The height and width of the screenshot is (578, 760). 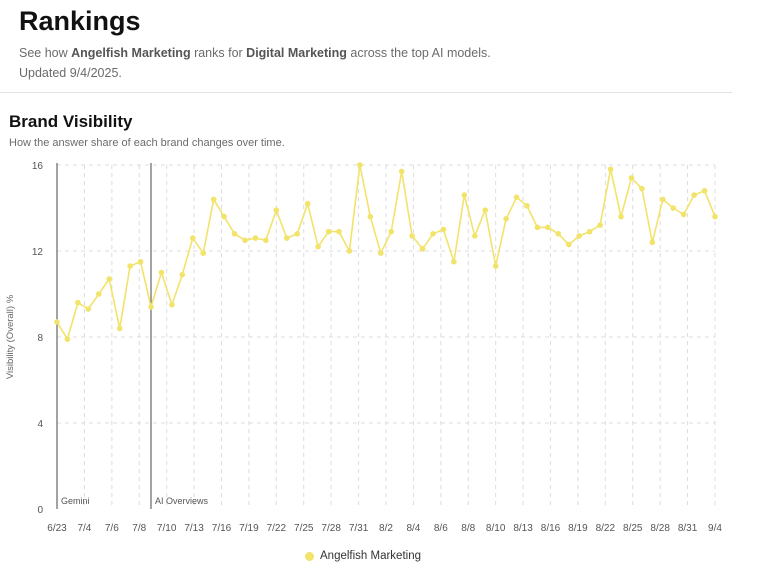 I want to click on x-tick-label: 8/31, so click(x=688, y=528).